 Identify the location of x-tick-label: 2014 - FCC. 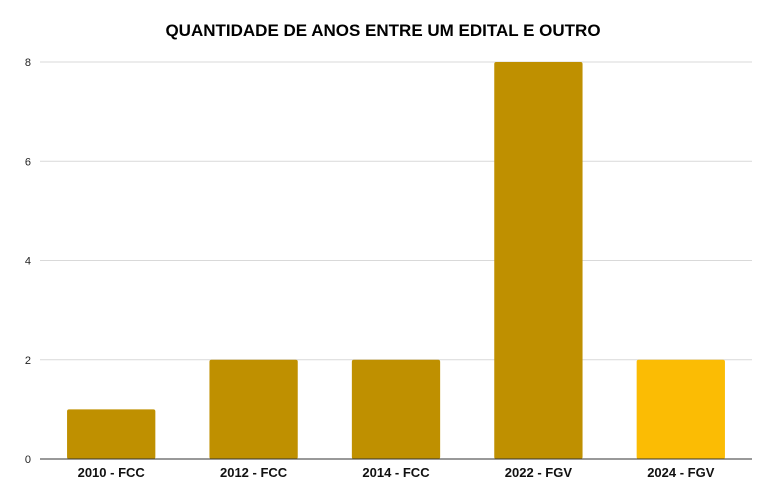
(396, 472).